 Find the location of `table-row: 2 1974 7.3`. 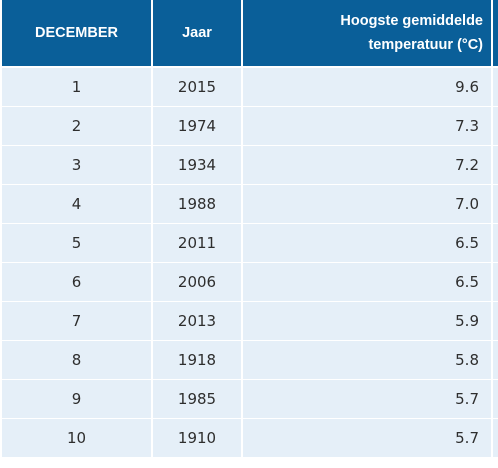

table-row: 2 1974 7.3 is located at coordinates (249, 126).